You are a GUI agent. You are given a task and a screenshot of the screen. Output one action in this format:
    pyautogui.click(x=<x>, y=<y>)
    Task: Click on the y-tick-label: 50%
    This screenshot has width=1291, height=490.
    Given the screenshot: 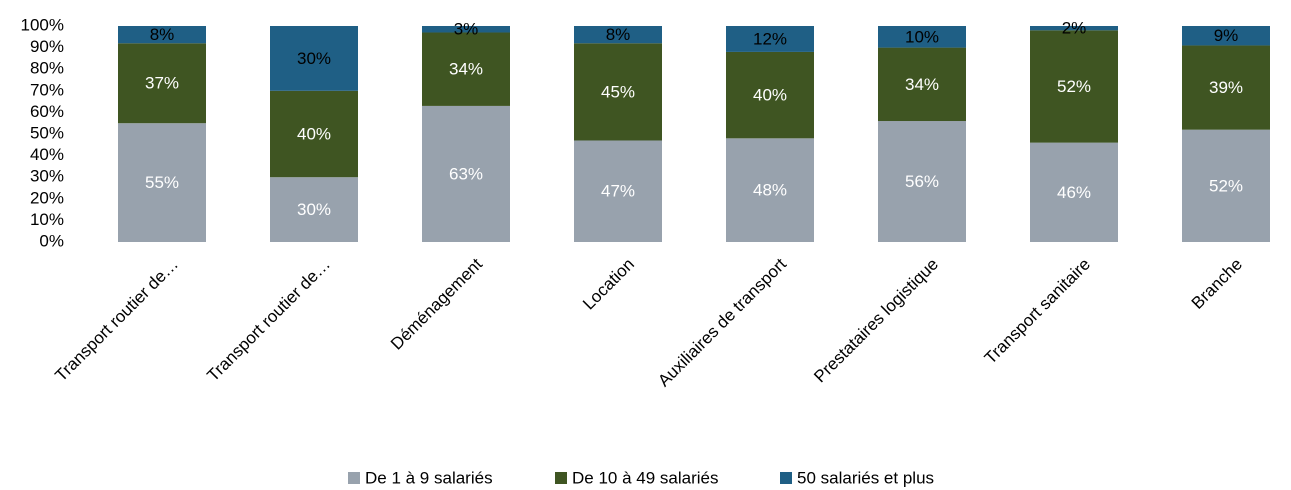 What is the action you would take?
    pyautogui.click(x=47, y=132)
    